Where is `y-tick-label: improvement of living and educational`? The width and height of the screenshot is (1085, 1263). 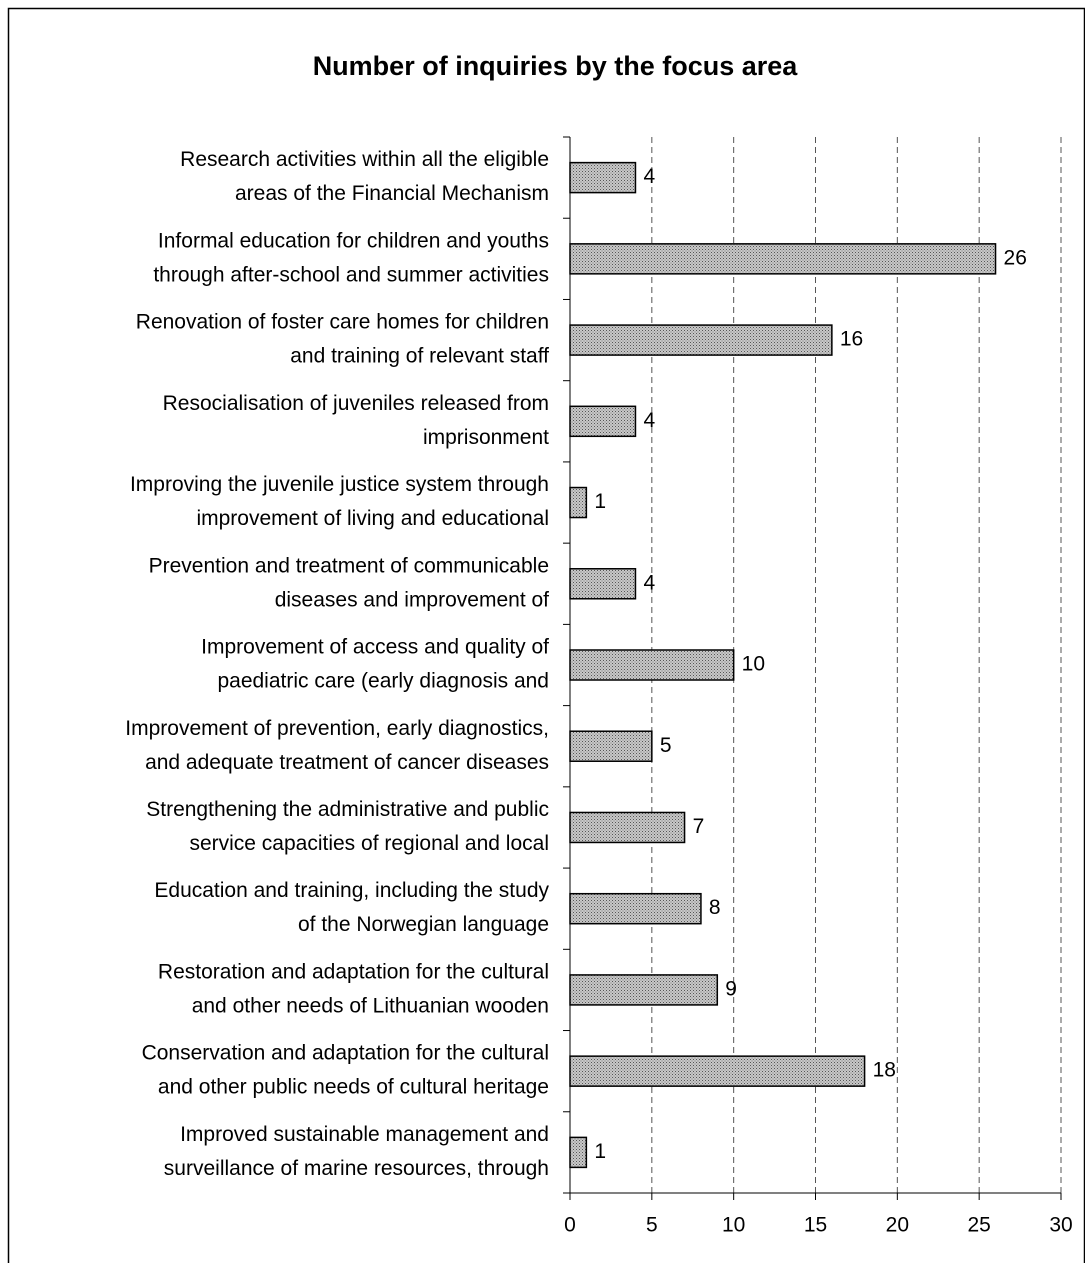 y-tick-label: improvement of living and educational is located at coordinates (372, 518).